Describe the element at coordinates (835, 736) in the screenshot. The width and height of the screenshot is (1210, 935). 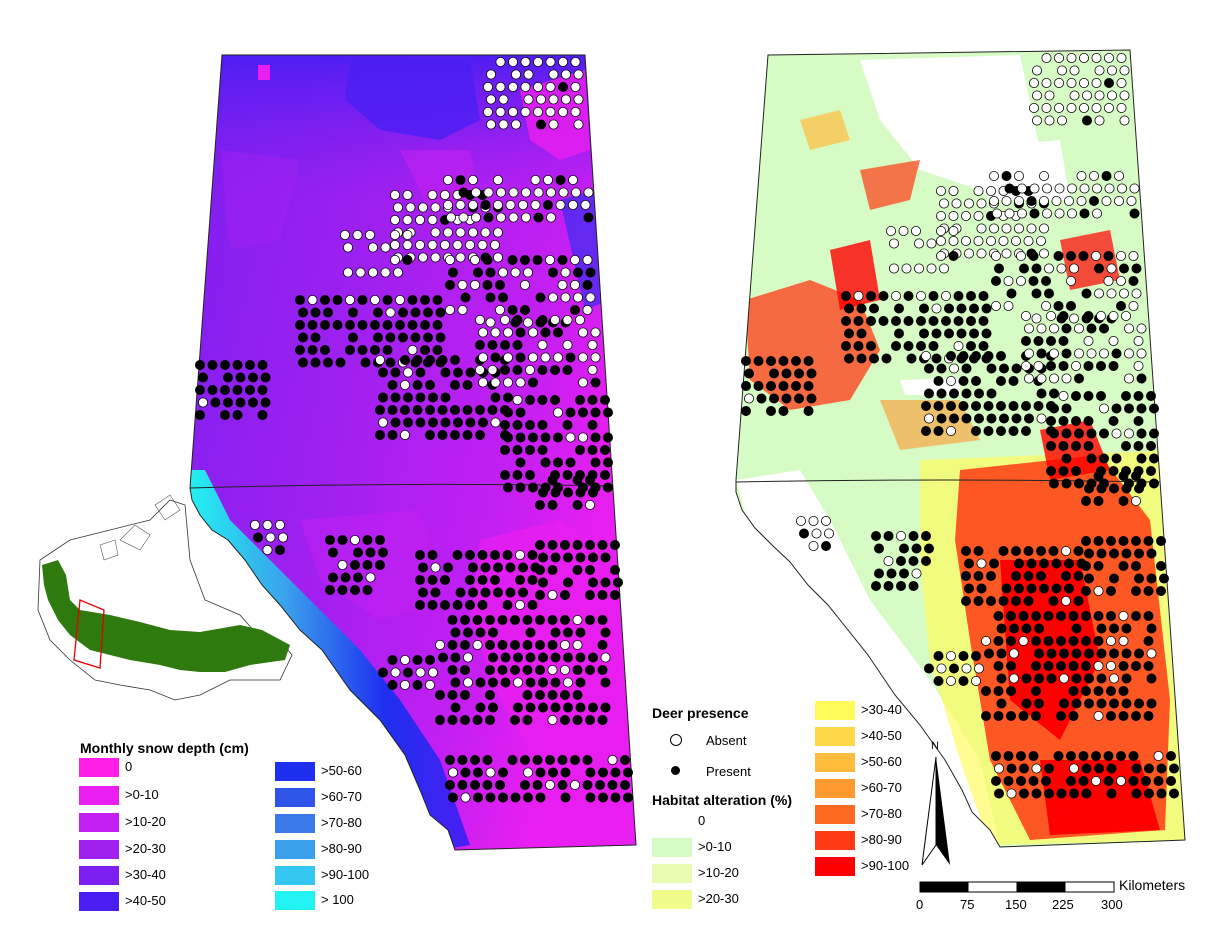
I see `habitat-legend-swatch` at that location.